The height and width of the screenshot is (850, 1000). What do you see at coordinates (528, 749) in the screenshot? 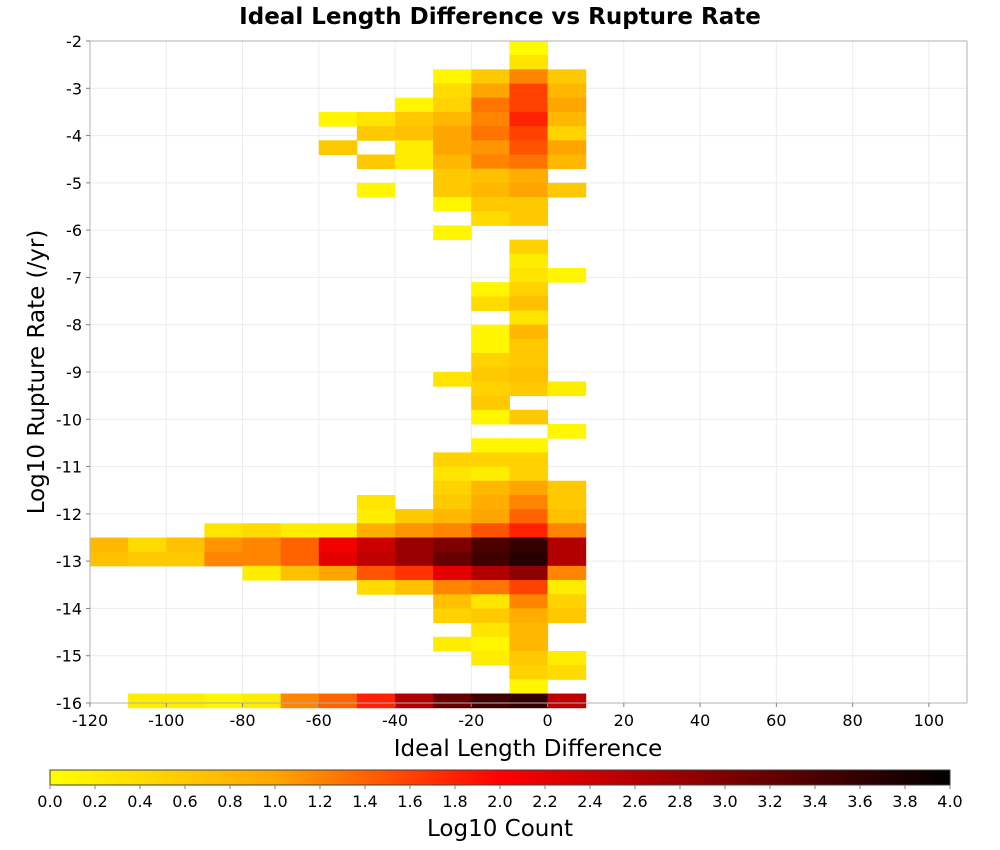
I see `x-axis-label: Ideal Length Difference` at bounding box center [528, 749].